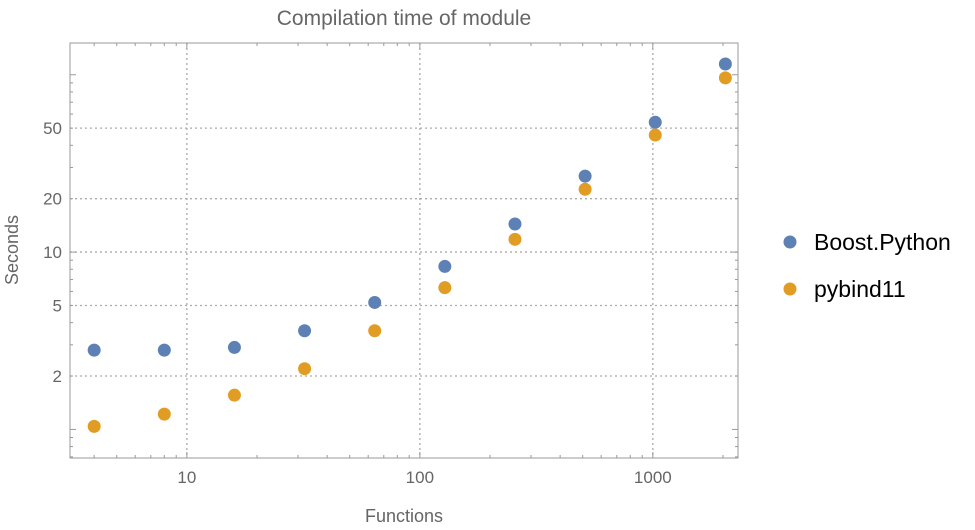 The height and width of the screenshot is (530, 975). Describe the element at coordinates (52, 128) in the screenshot. I see `y-tick-label: 50` at that location.